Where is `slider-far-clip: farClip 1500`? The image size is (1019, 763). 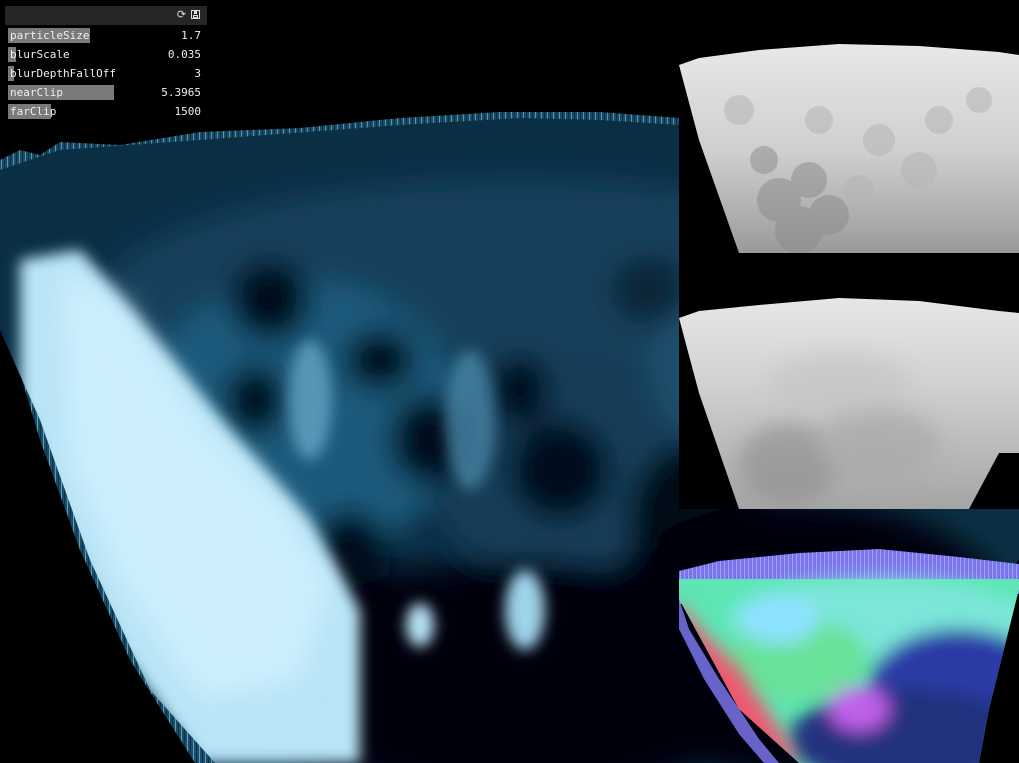 slider-far-clip: farClip 1500 is located at coordinates (106, 111).